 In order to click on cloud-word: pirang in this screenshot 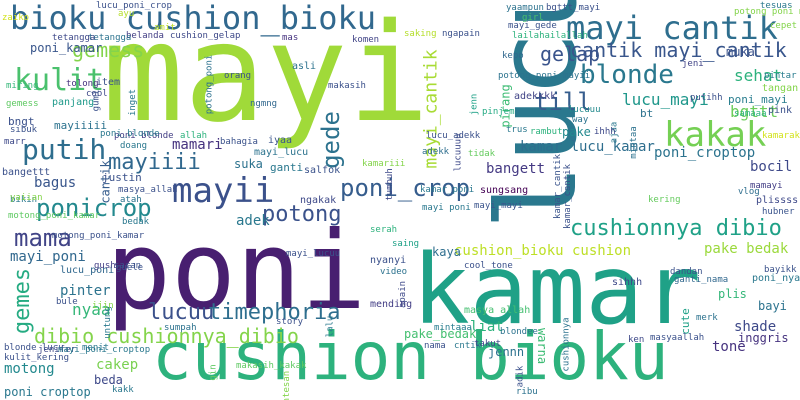, I will do `click(505, 106)`.